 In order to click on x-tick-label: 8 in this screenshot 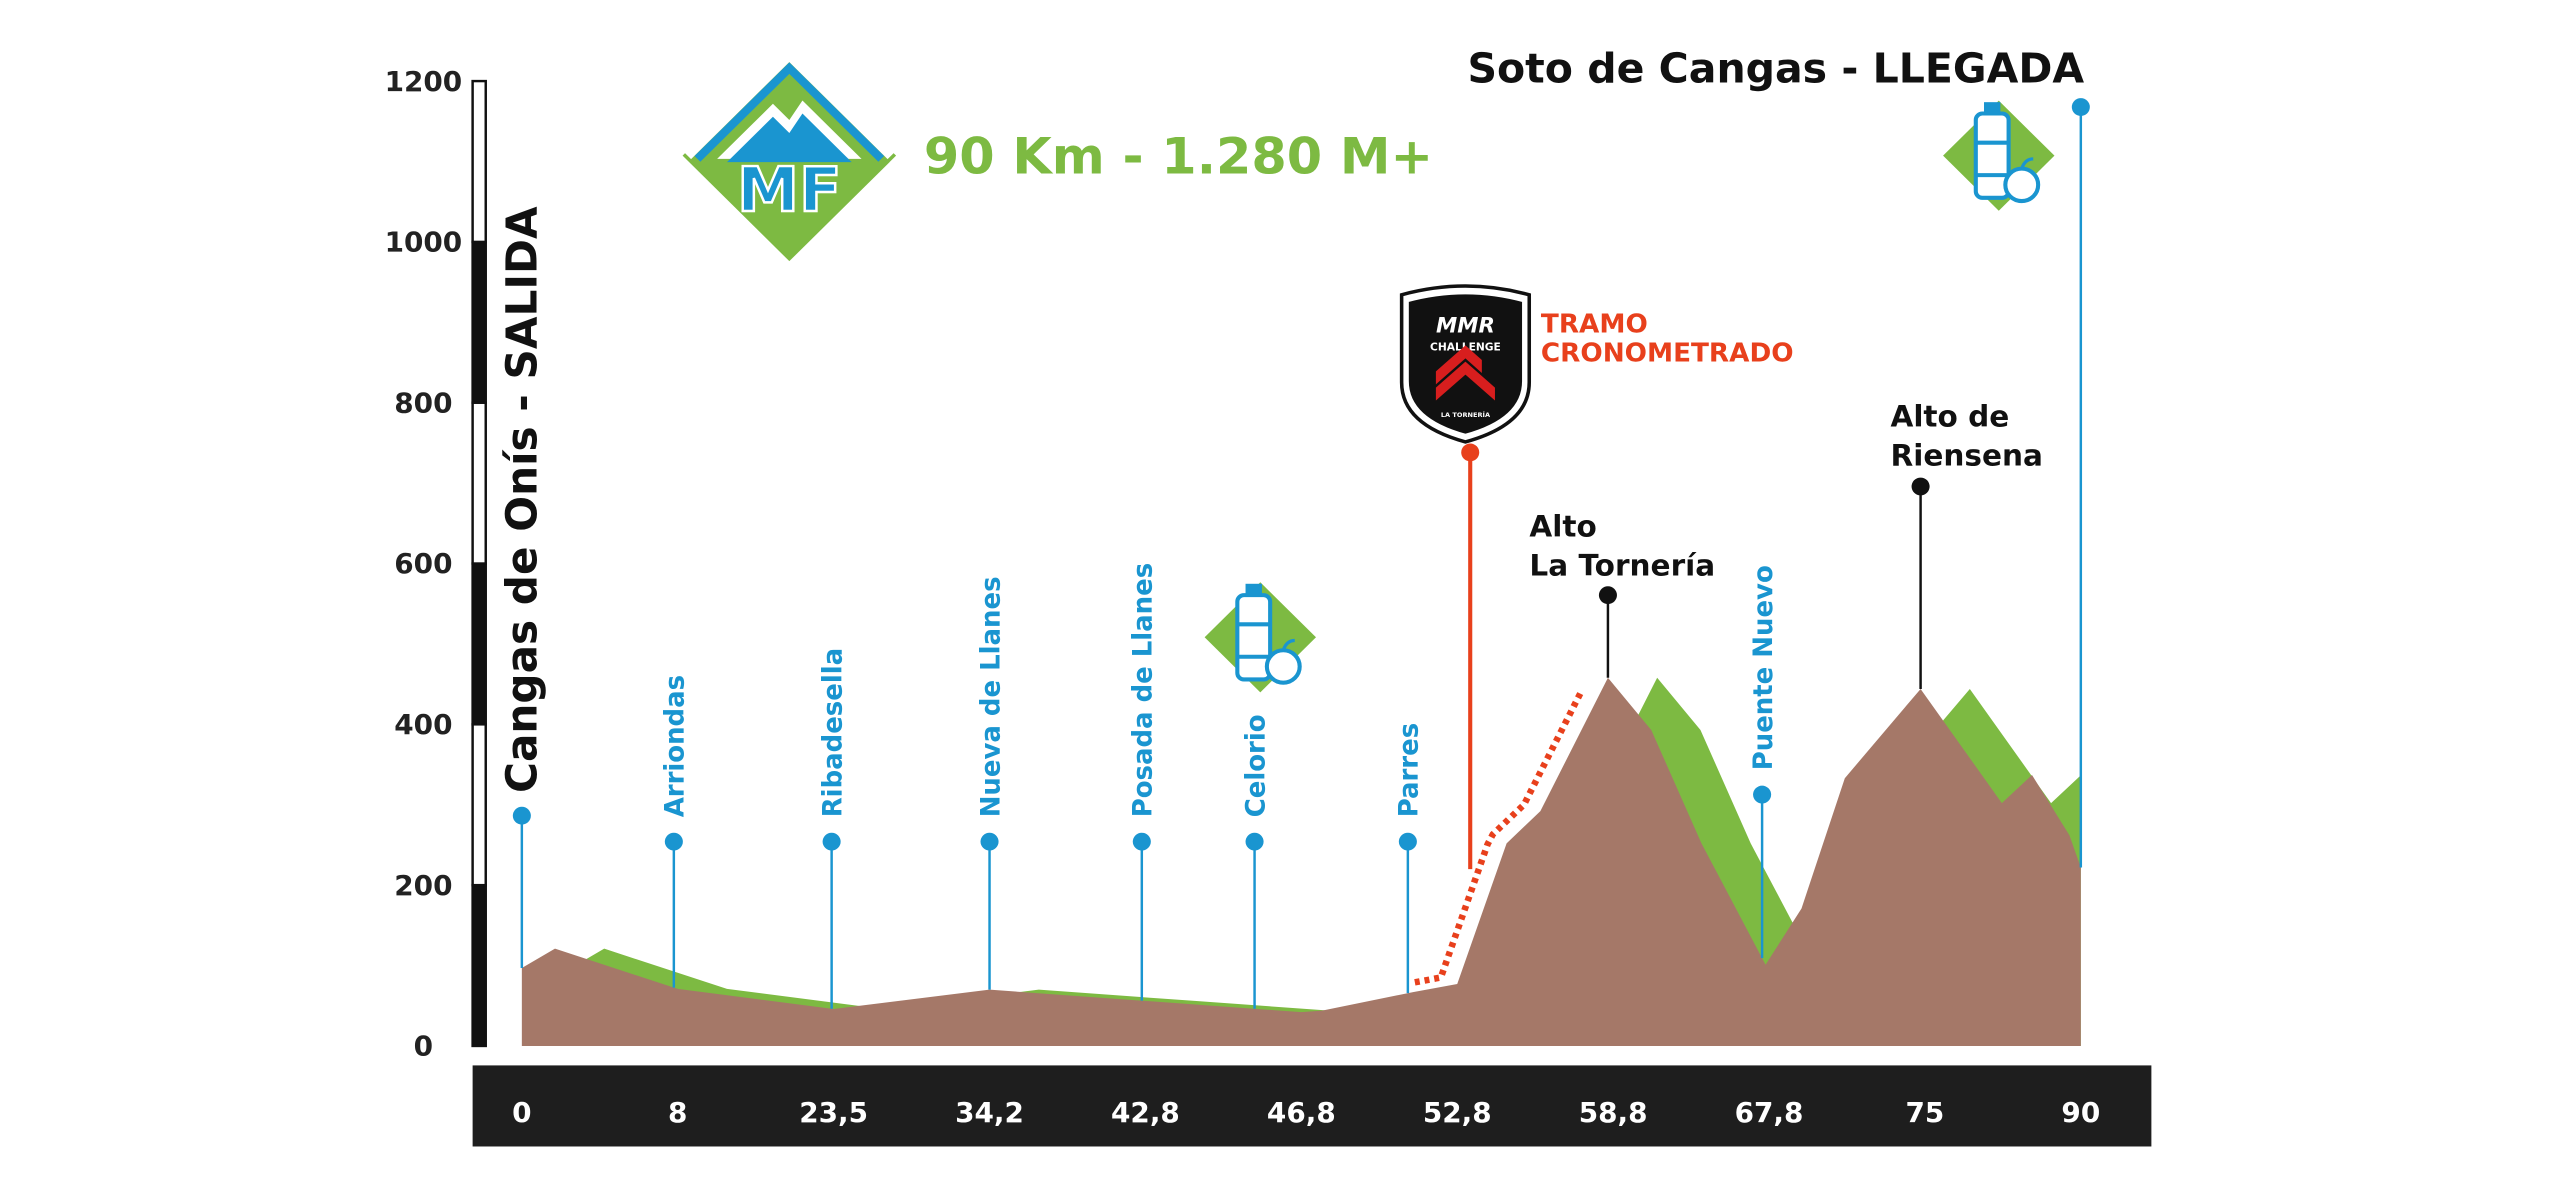, I will do `click(677, 1112)`.